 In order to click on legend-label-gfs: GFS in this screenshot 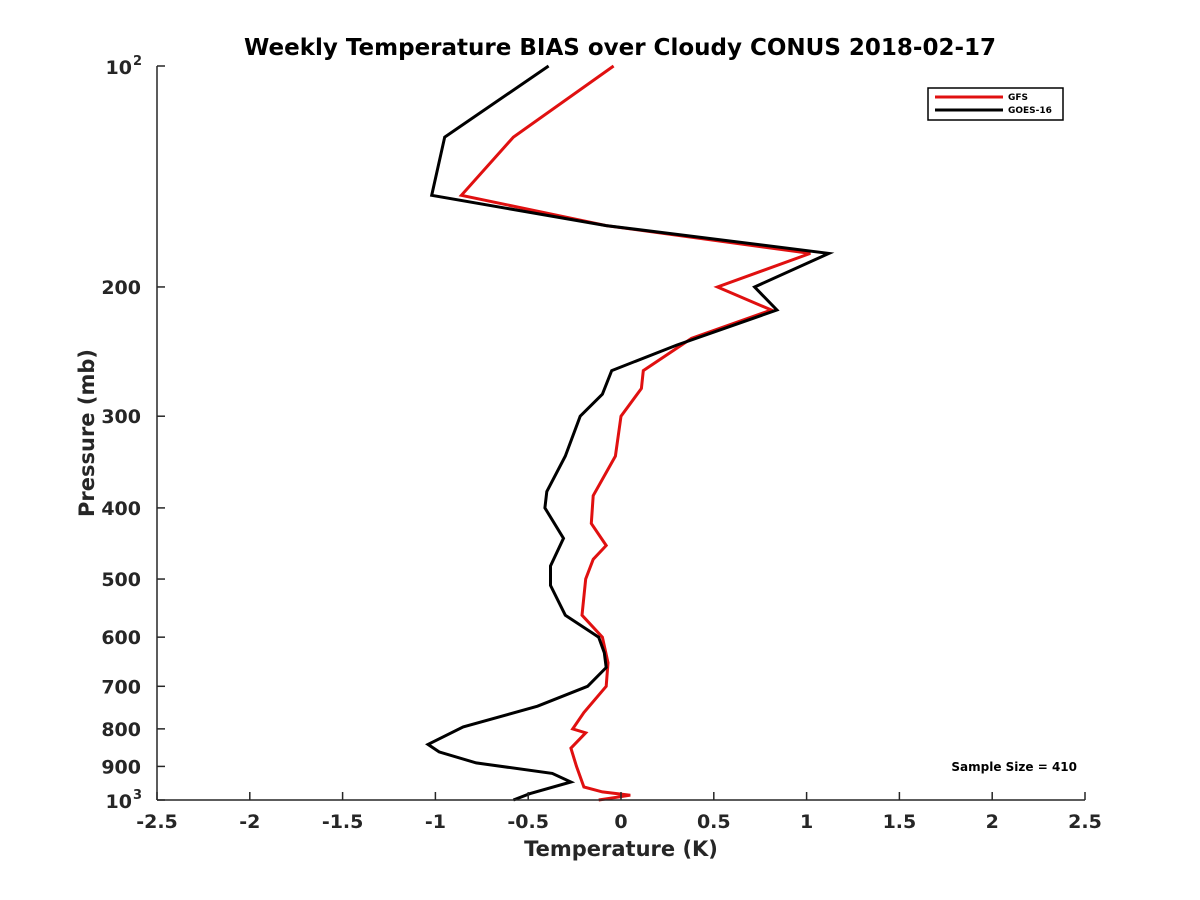, I will do `click(1018, 98)`.